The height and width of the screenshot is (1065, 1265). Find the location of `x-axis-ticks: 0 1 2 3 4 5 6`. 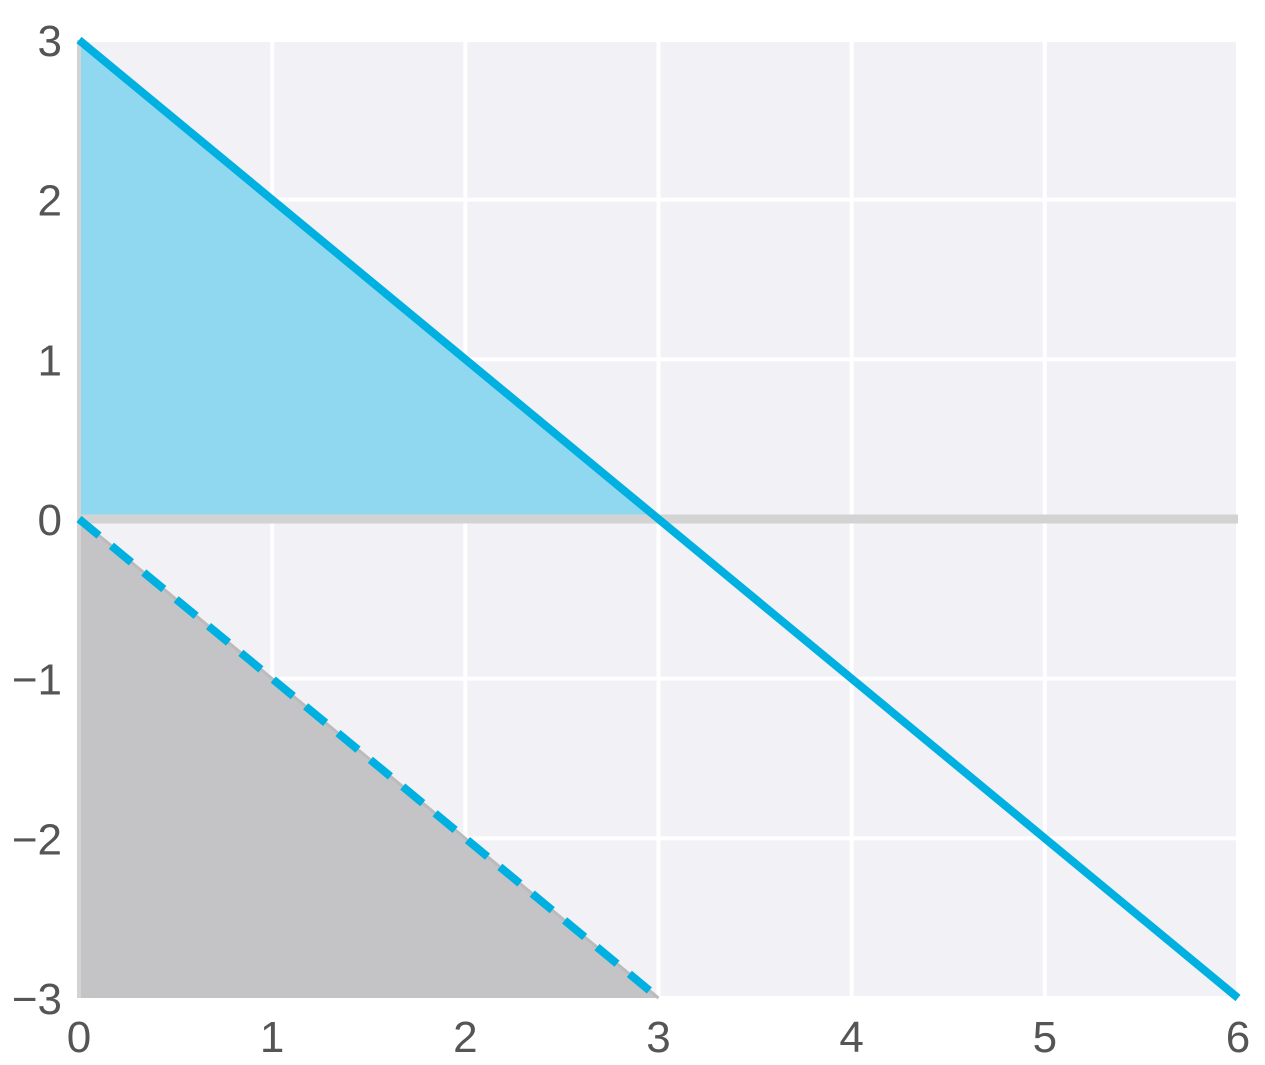

x-axis-ticks: 0 1 2 3 4 5 6 is located at coordinates (658, 1037).